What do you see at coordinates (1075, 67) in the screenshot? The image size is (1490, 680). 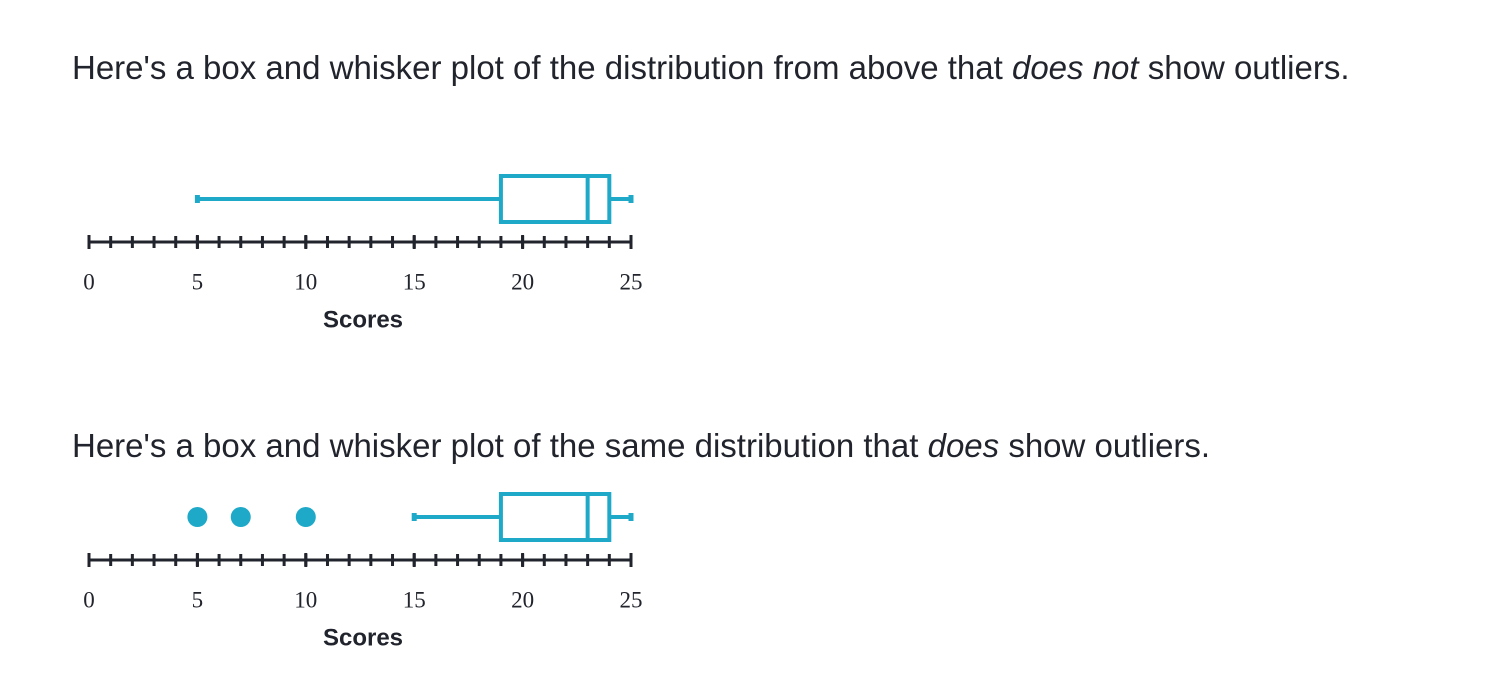 I see `emphasis: does not` at bounding box center [1075, 67].